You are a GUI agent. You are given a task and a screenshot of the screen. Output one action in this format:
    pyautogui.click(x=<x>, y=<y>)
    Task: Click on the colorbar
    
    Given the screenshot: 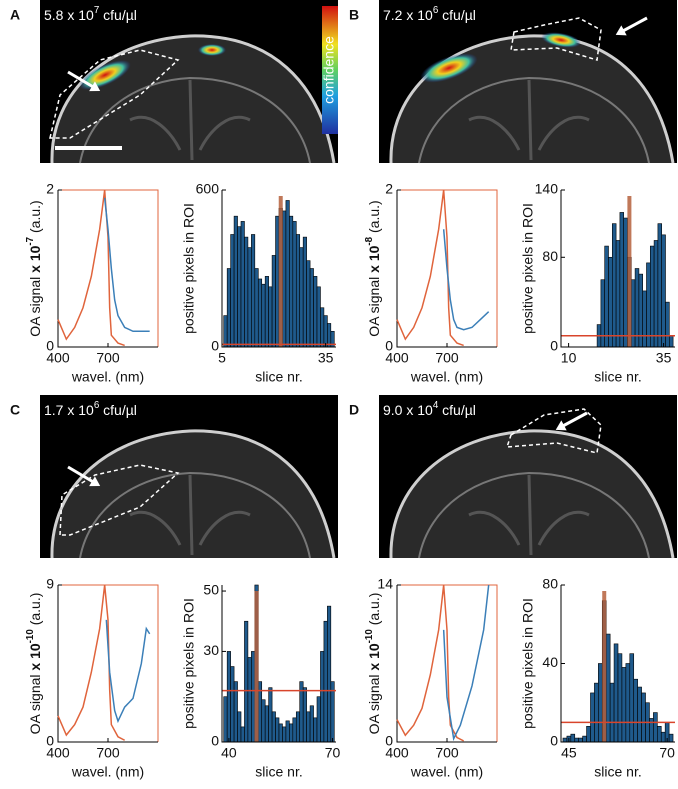 What is the action you would take?
    pyautogui.click(x=330, y=70)
    